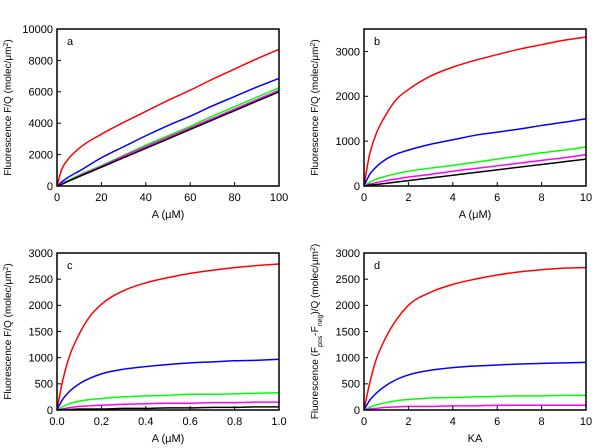 Image resolution: width=615 pixels, height=448 pixels. Describe the element at coordinates (377, 42) in the screenshot. I see `annotation: b` at that location.